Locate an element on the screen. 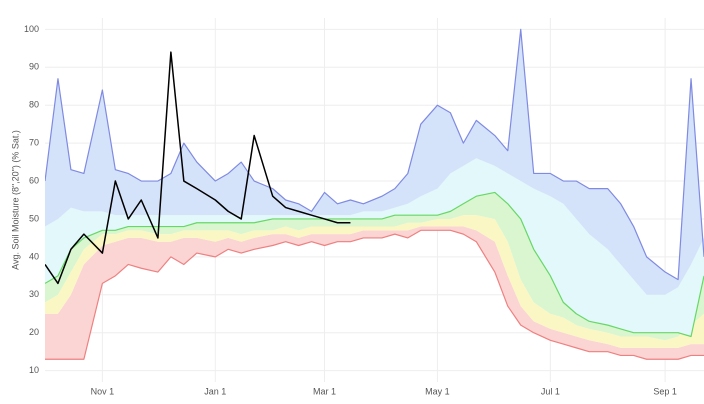 This screenshot has height=404, width=704. y-tick-label: 20 is located at coordinates (34, 332).